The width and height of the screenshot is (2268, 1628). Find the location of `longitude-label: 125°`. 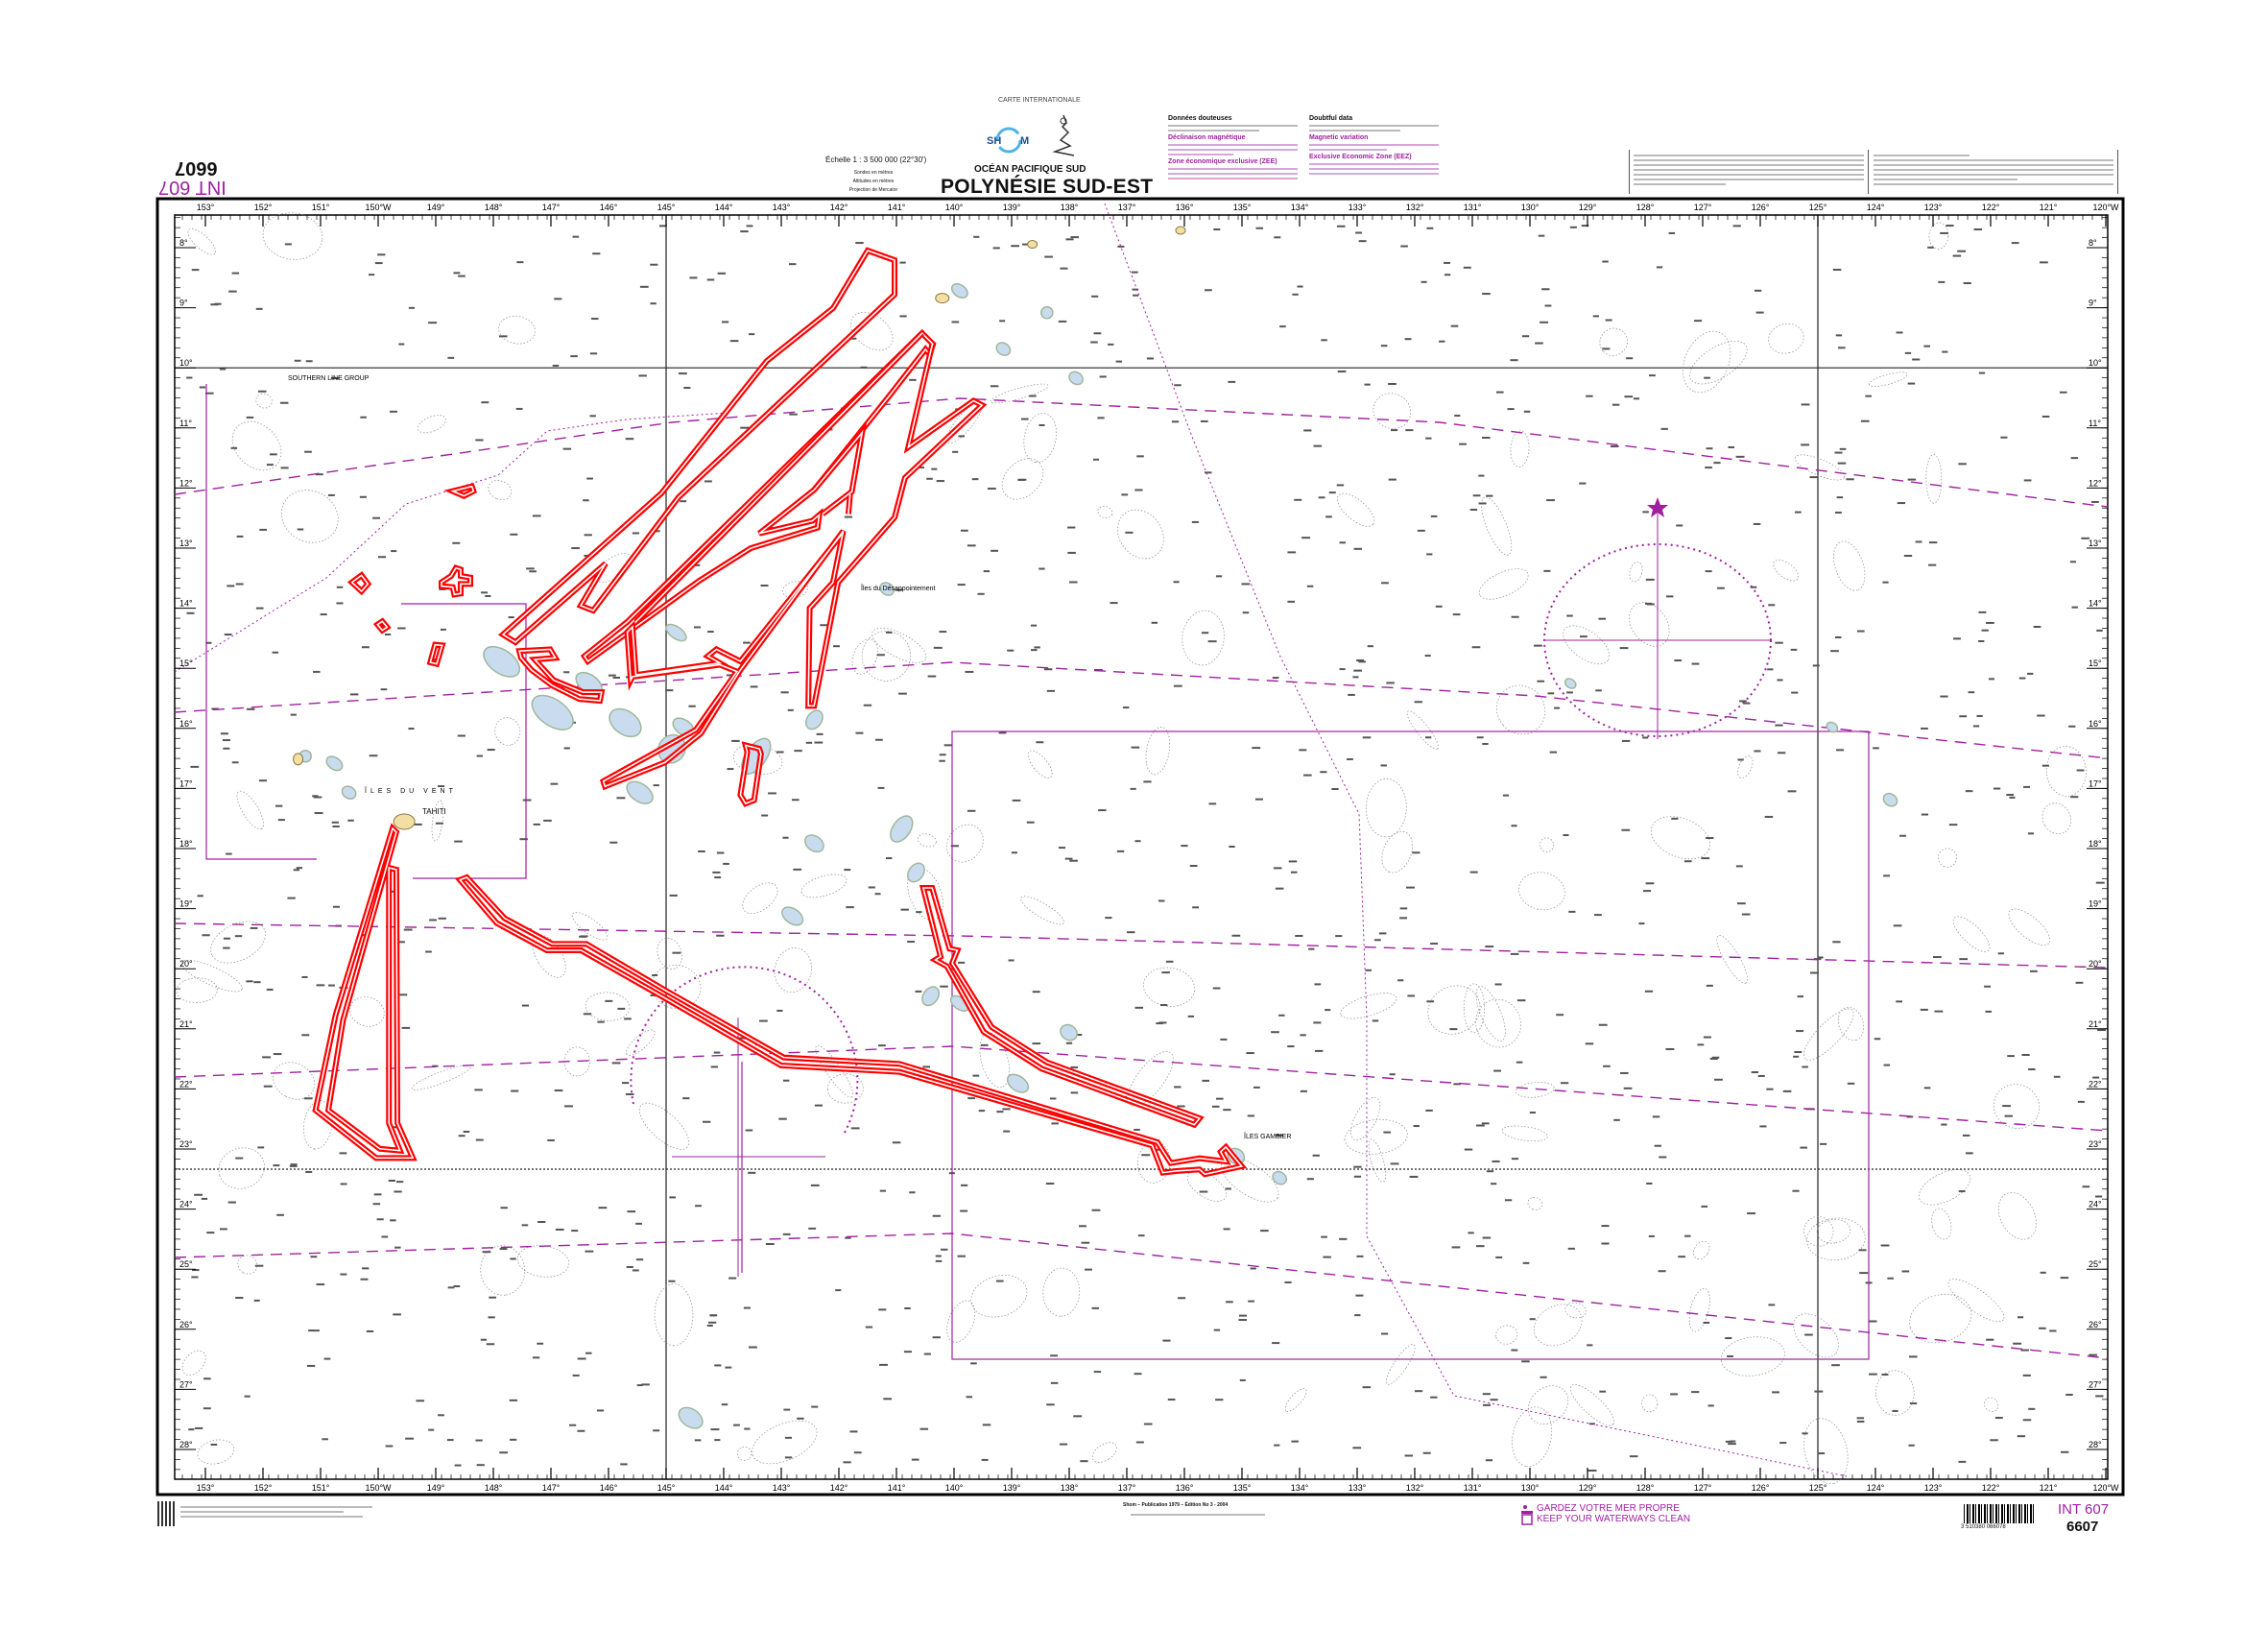

longitude-label: 125° is located at coordinates (1818, 1488).